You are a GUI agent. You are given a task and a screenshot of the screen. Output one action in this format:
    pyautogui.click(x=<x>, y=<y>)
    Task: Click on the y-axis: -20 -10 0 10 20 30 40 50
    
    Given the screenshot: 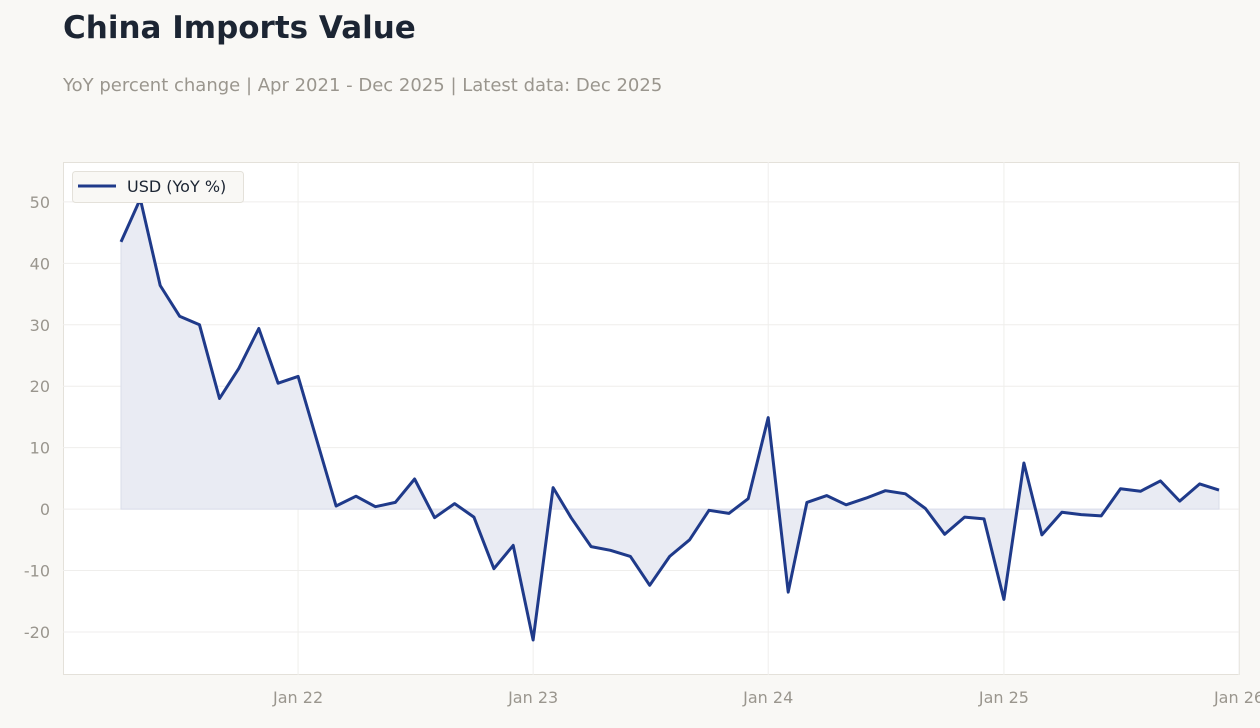 What is the action you would take?
    pyautogui.click(x=37, y=417)
    